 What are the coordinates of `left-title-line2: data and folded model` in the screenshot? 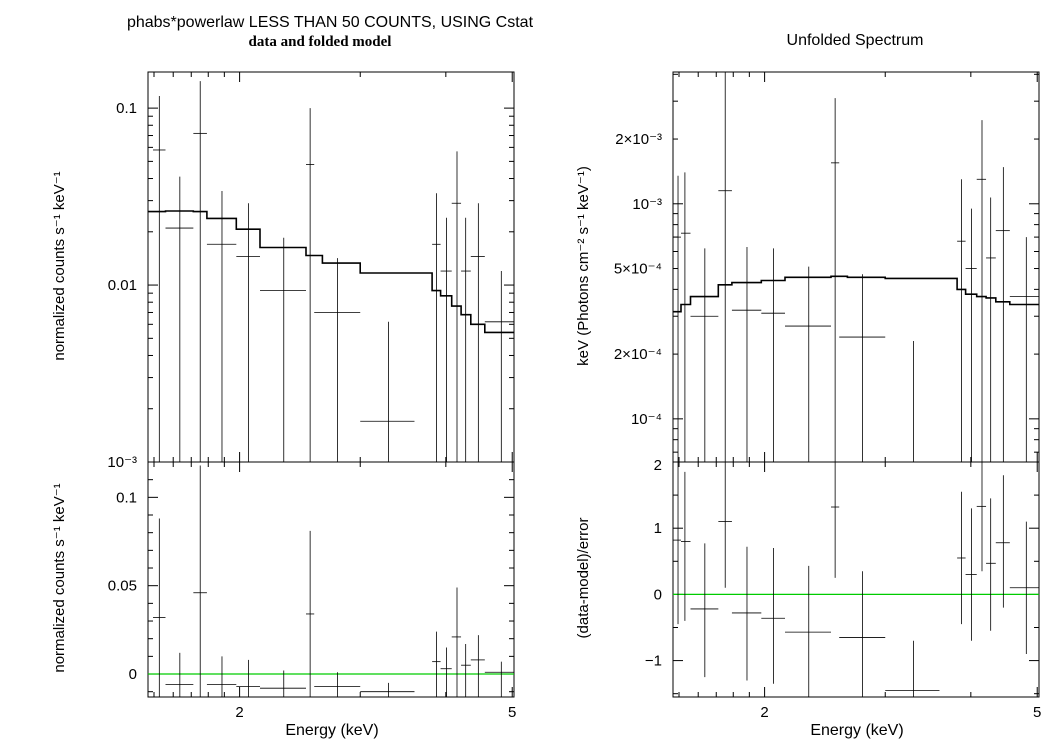 It's located at (320, 42).